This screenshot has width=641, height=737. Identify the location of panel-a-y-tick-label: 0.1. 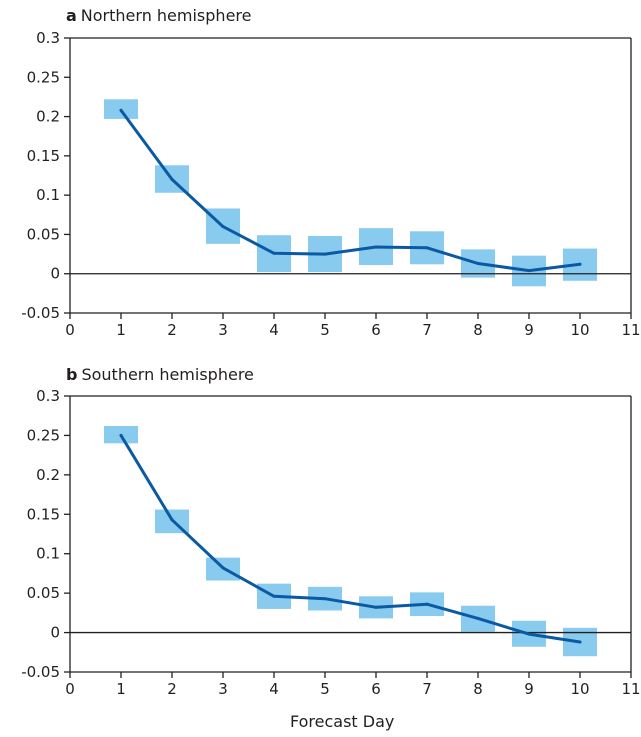
(48, 195).